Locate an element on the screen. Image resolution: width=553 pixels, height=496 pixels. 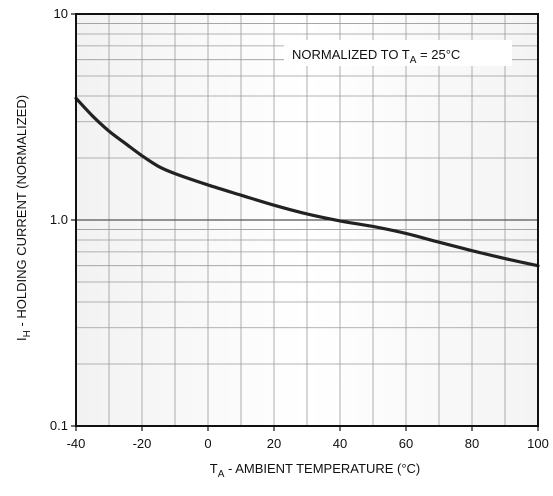
y-tick-label: 1.0 is located at coordinates (59, 219).